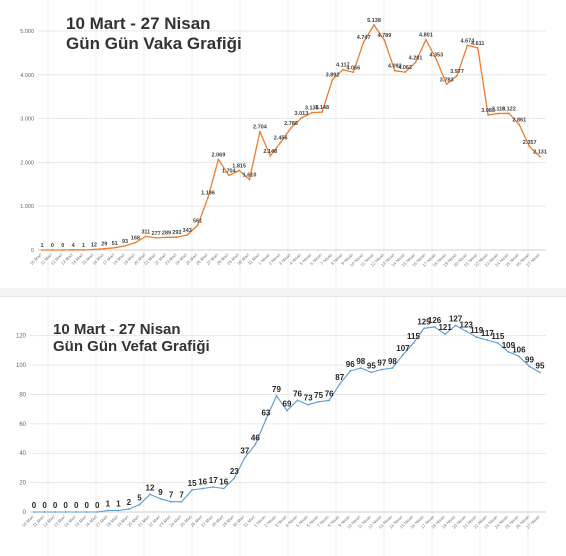  I want to click on cases-data-label: 4.093, so click(395, 67).